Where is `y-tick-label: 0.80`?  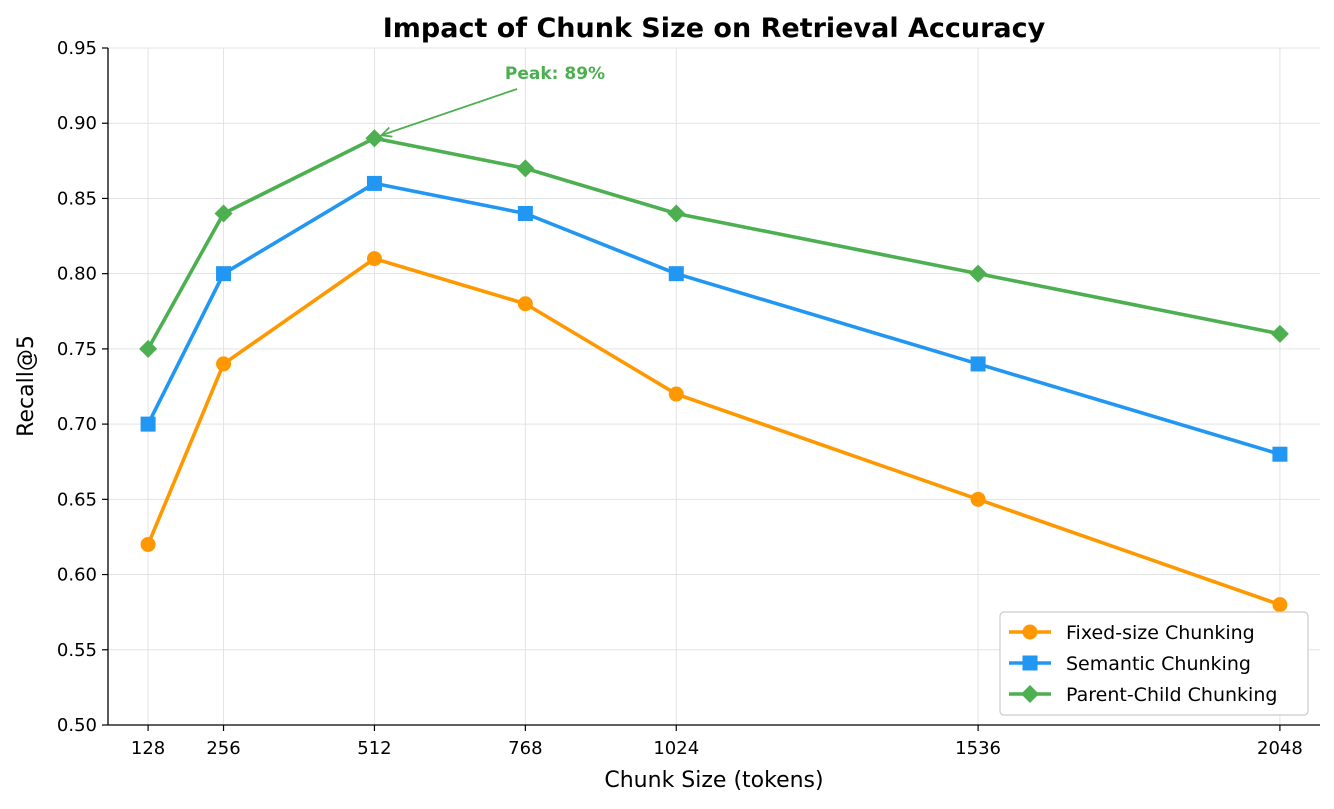
y-tick-label: 0.80 is located at coordinates (77, 274).